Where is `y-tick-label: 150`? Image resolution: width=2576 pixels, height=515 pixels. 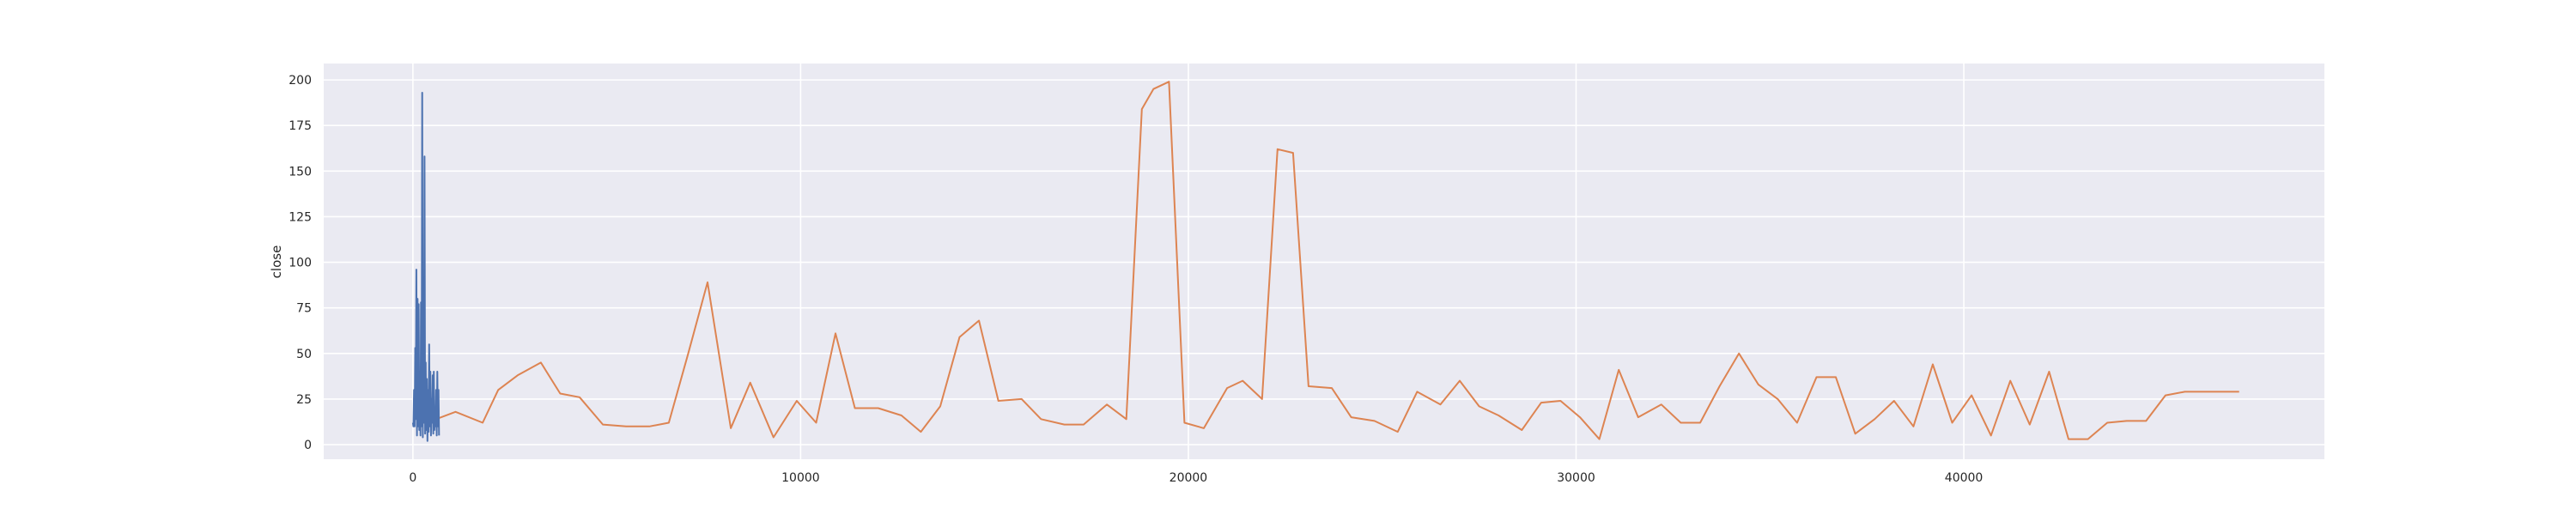
y-tick-label: 150 is located at coordinates (301, 172).